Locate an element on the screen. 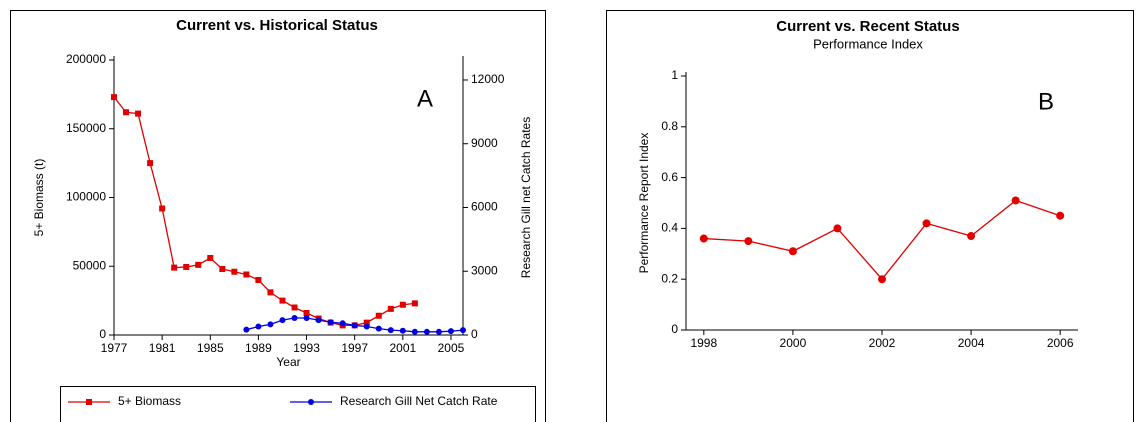 Image resolution: width=1143 pixels, height=422 pixels. x-tick-label: 2000 is located at coordinates (793, 343).